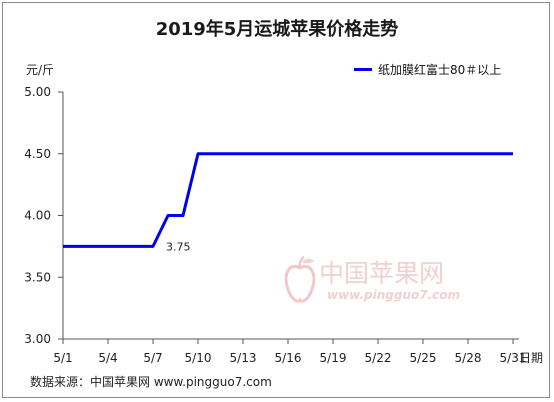  Describe the element at coordinates (37, 277) in the screenshot. I see `y-tick-label: 3.50` at that location.